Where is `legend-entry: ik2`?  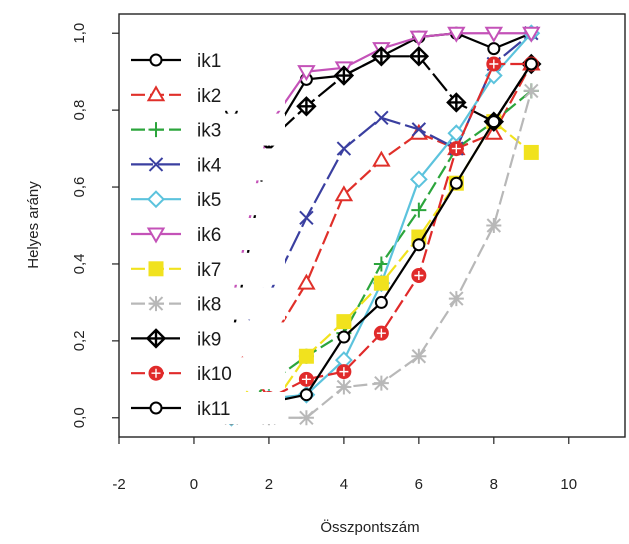
legend-entry: ik2 is located at coordinates (205, 94).